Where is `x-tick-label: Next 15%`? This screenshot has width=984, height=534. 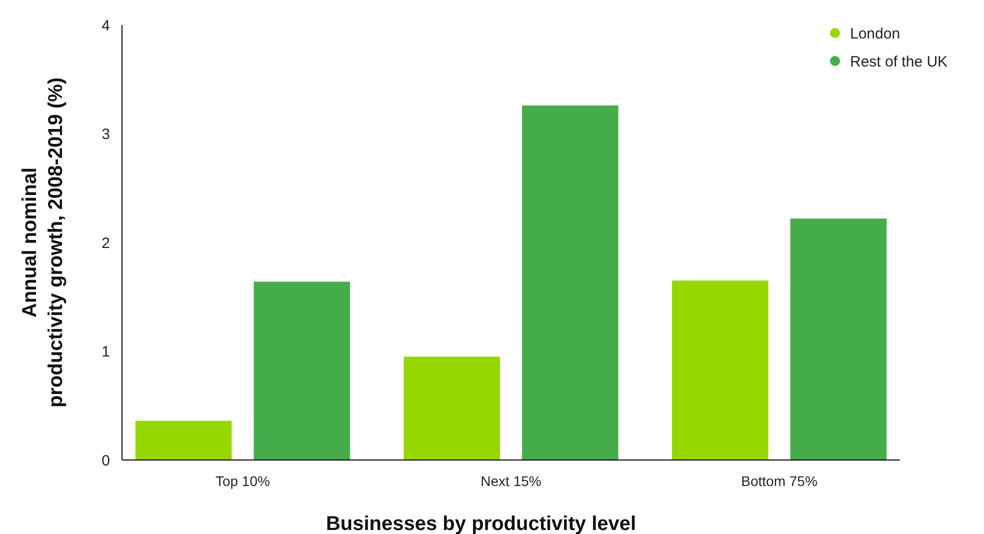
x-tick-label: Next 15% is located at coordinates (511, 481).